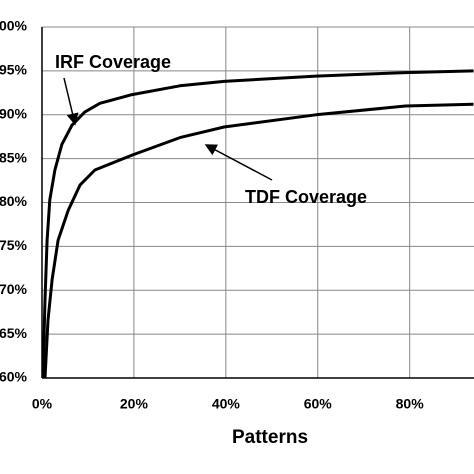  What do you see at coordinates (14, 289) in the screenshot?
I see `y-tick-label: 70%` at bounding box center [14, 289].